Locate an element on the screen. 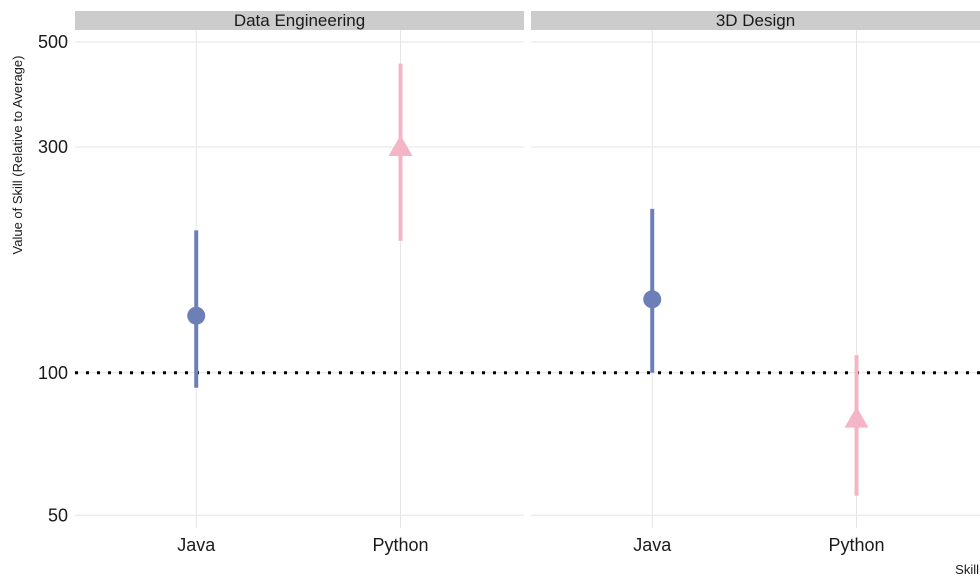  y-tick-label: 300 is located at coordinates (53, 147).